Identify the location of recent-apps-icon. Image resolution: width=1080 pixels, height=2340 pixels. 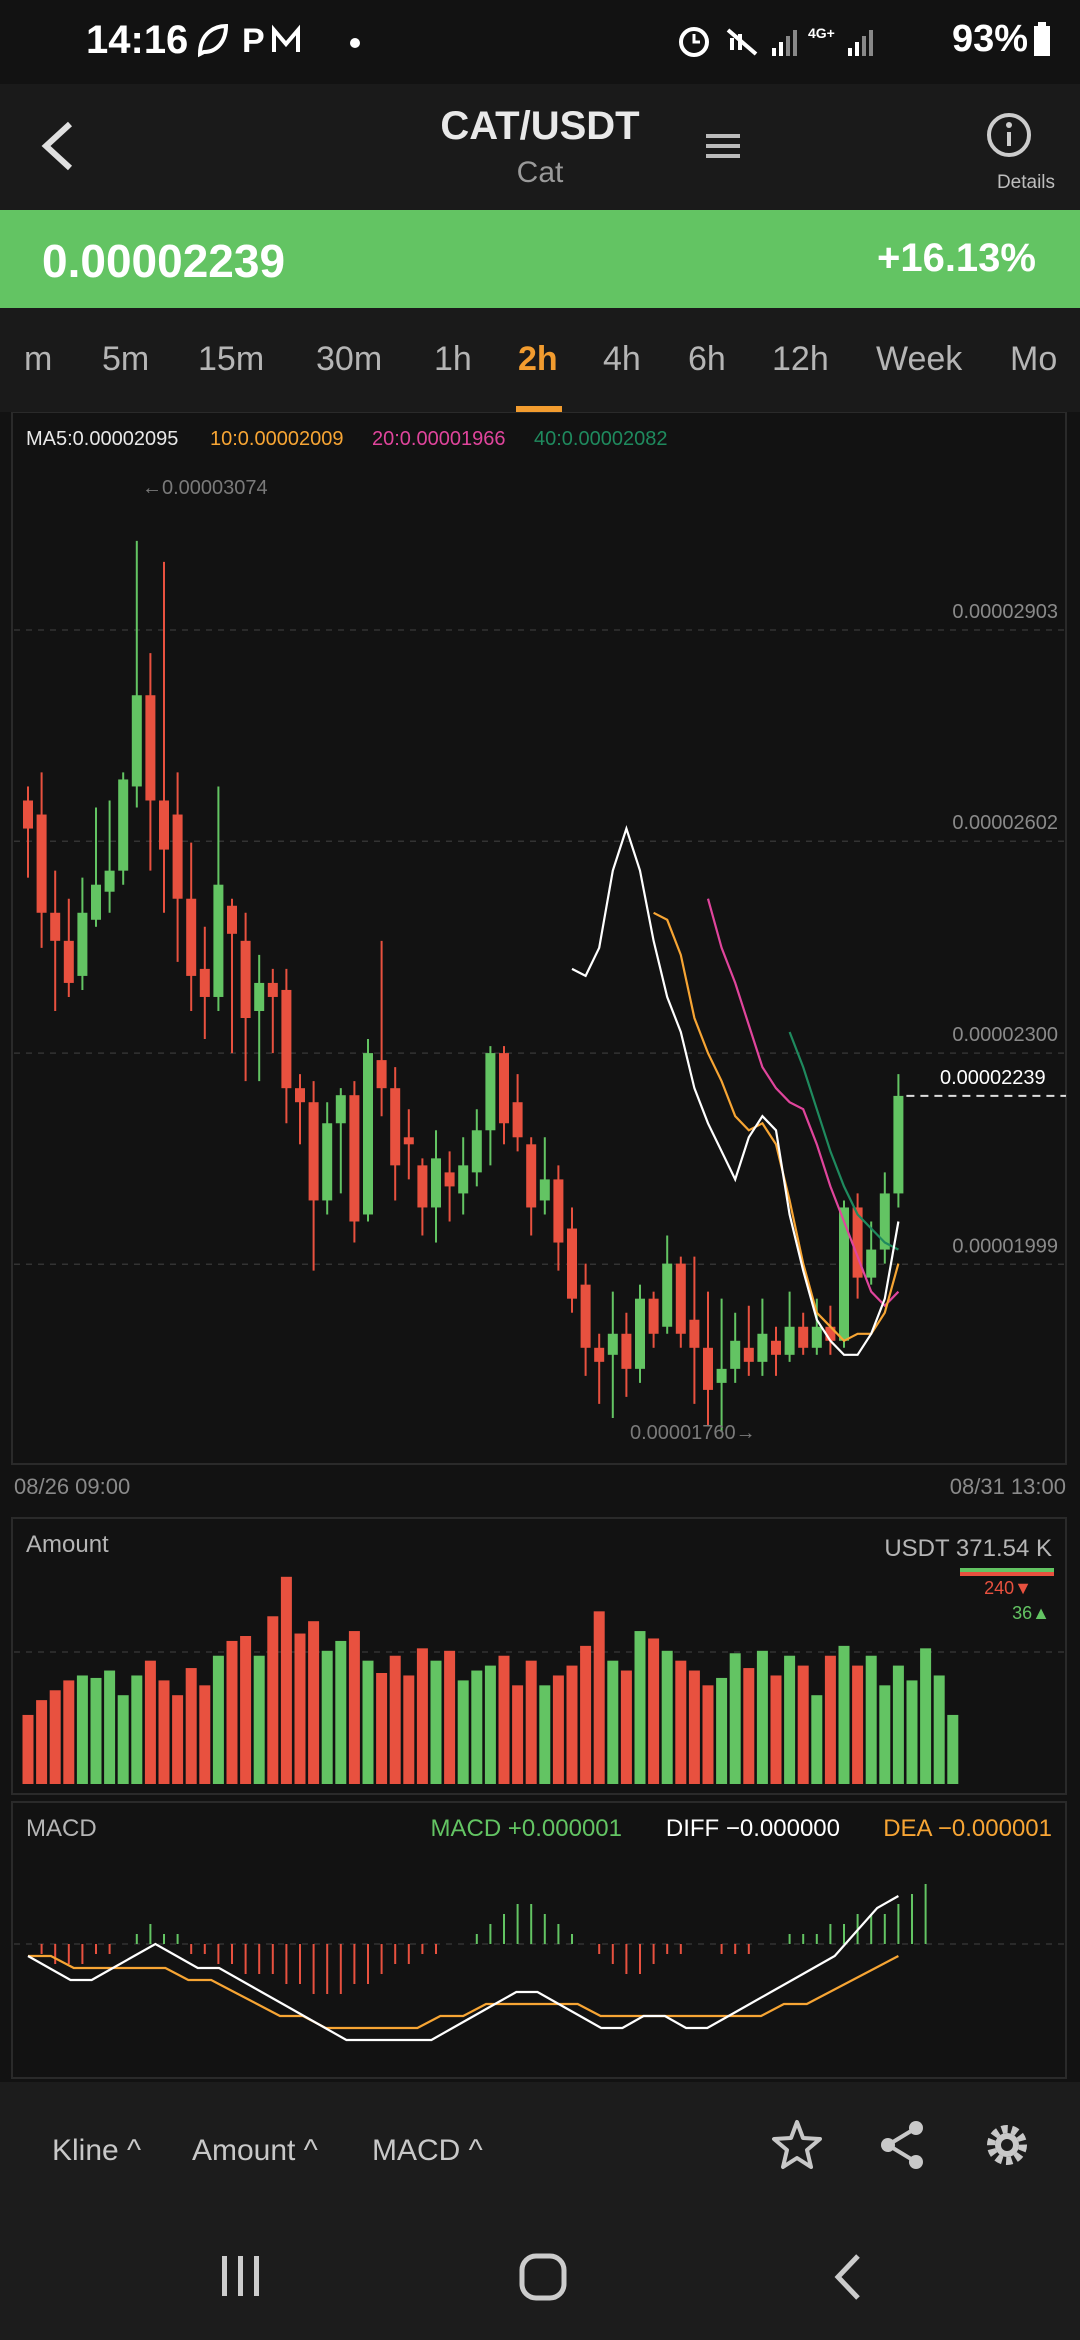
(241, 2276).